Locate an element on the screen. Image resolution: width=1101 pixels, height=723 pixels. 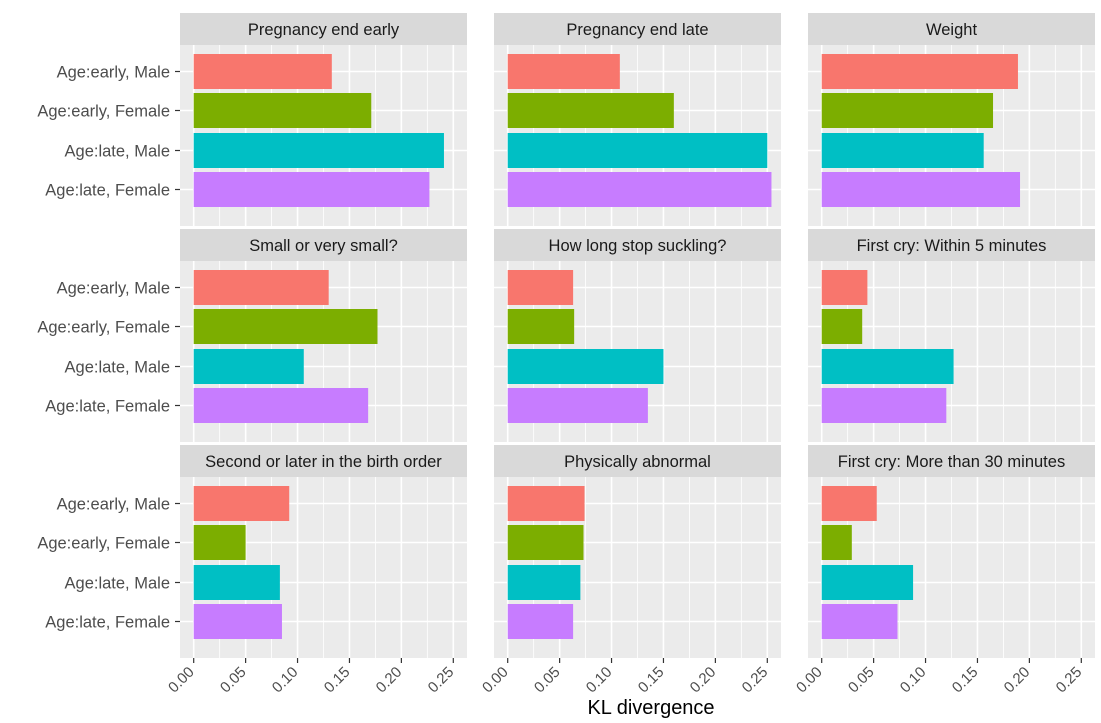
facet-panel: Weight is located at coordinates (951, 119).